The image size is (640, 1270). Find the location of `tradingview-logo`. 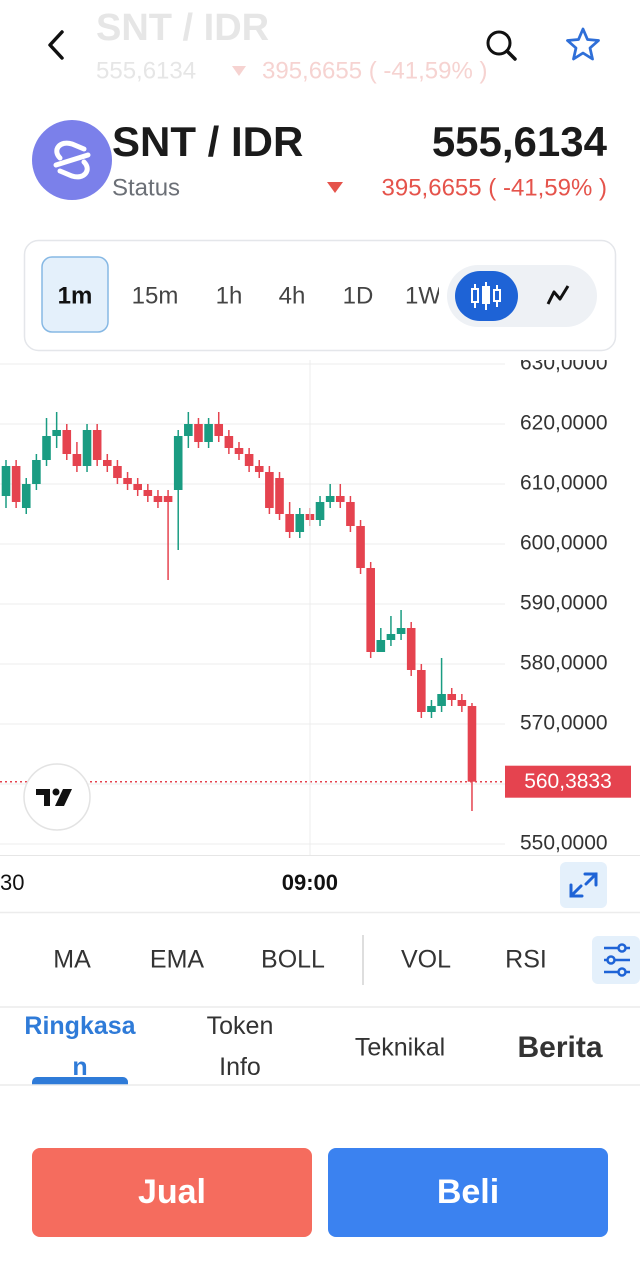

tradingview-logo is located at coordinates (57, 797).